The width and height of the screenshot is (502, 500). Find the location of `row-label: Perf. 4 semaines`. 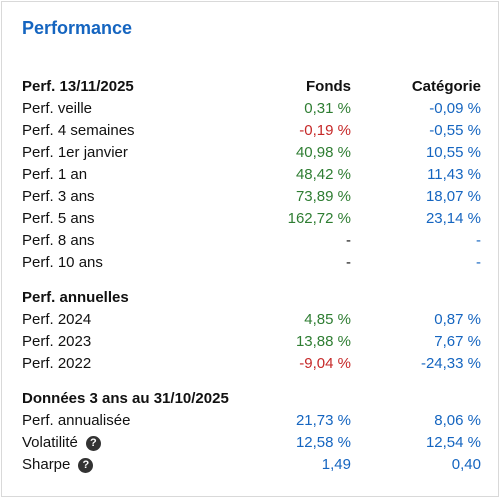

row-label: Perf. 4 semaines is located at coordinates (78, 130).